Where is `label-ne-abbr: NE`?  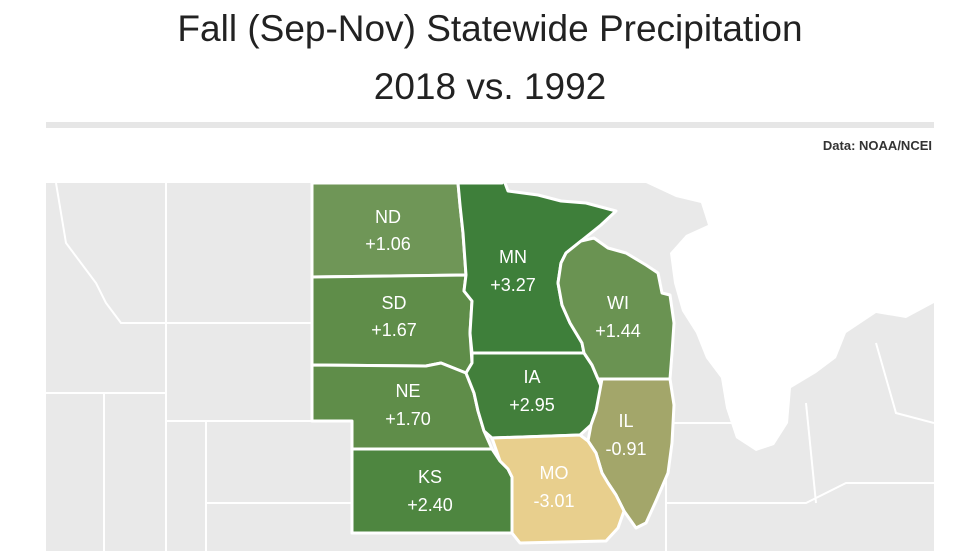 label-ne-abbr: NE is located at coordinates (407, 391).